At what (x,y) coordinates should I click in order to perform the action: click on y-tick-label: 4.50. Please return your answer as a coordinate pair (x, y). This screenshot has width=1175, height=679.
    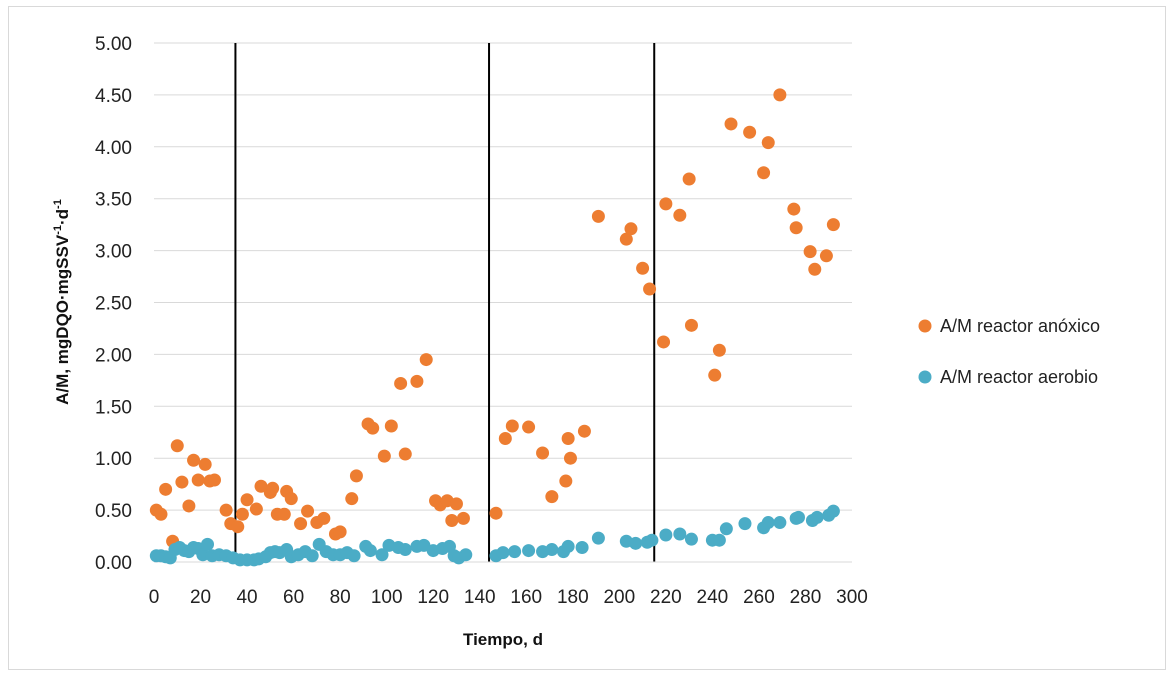
    Looking at the image, I should click on (113, 96).